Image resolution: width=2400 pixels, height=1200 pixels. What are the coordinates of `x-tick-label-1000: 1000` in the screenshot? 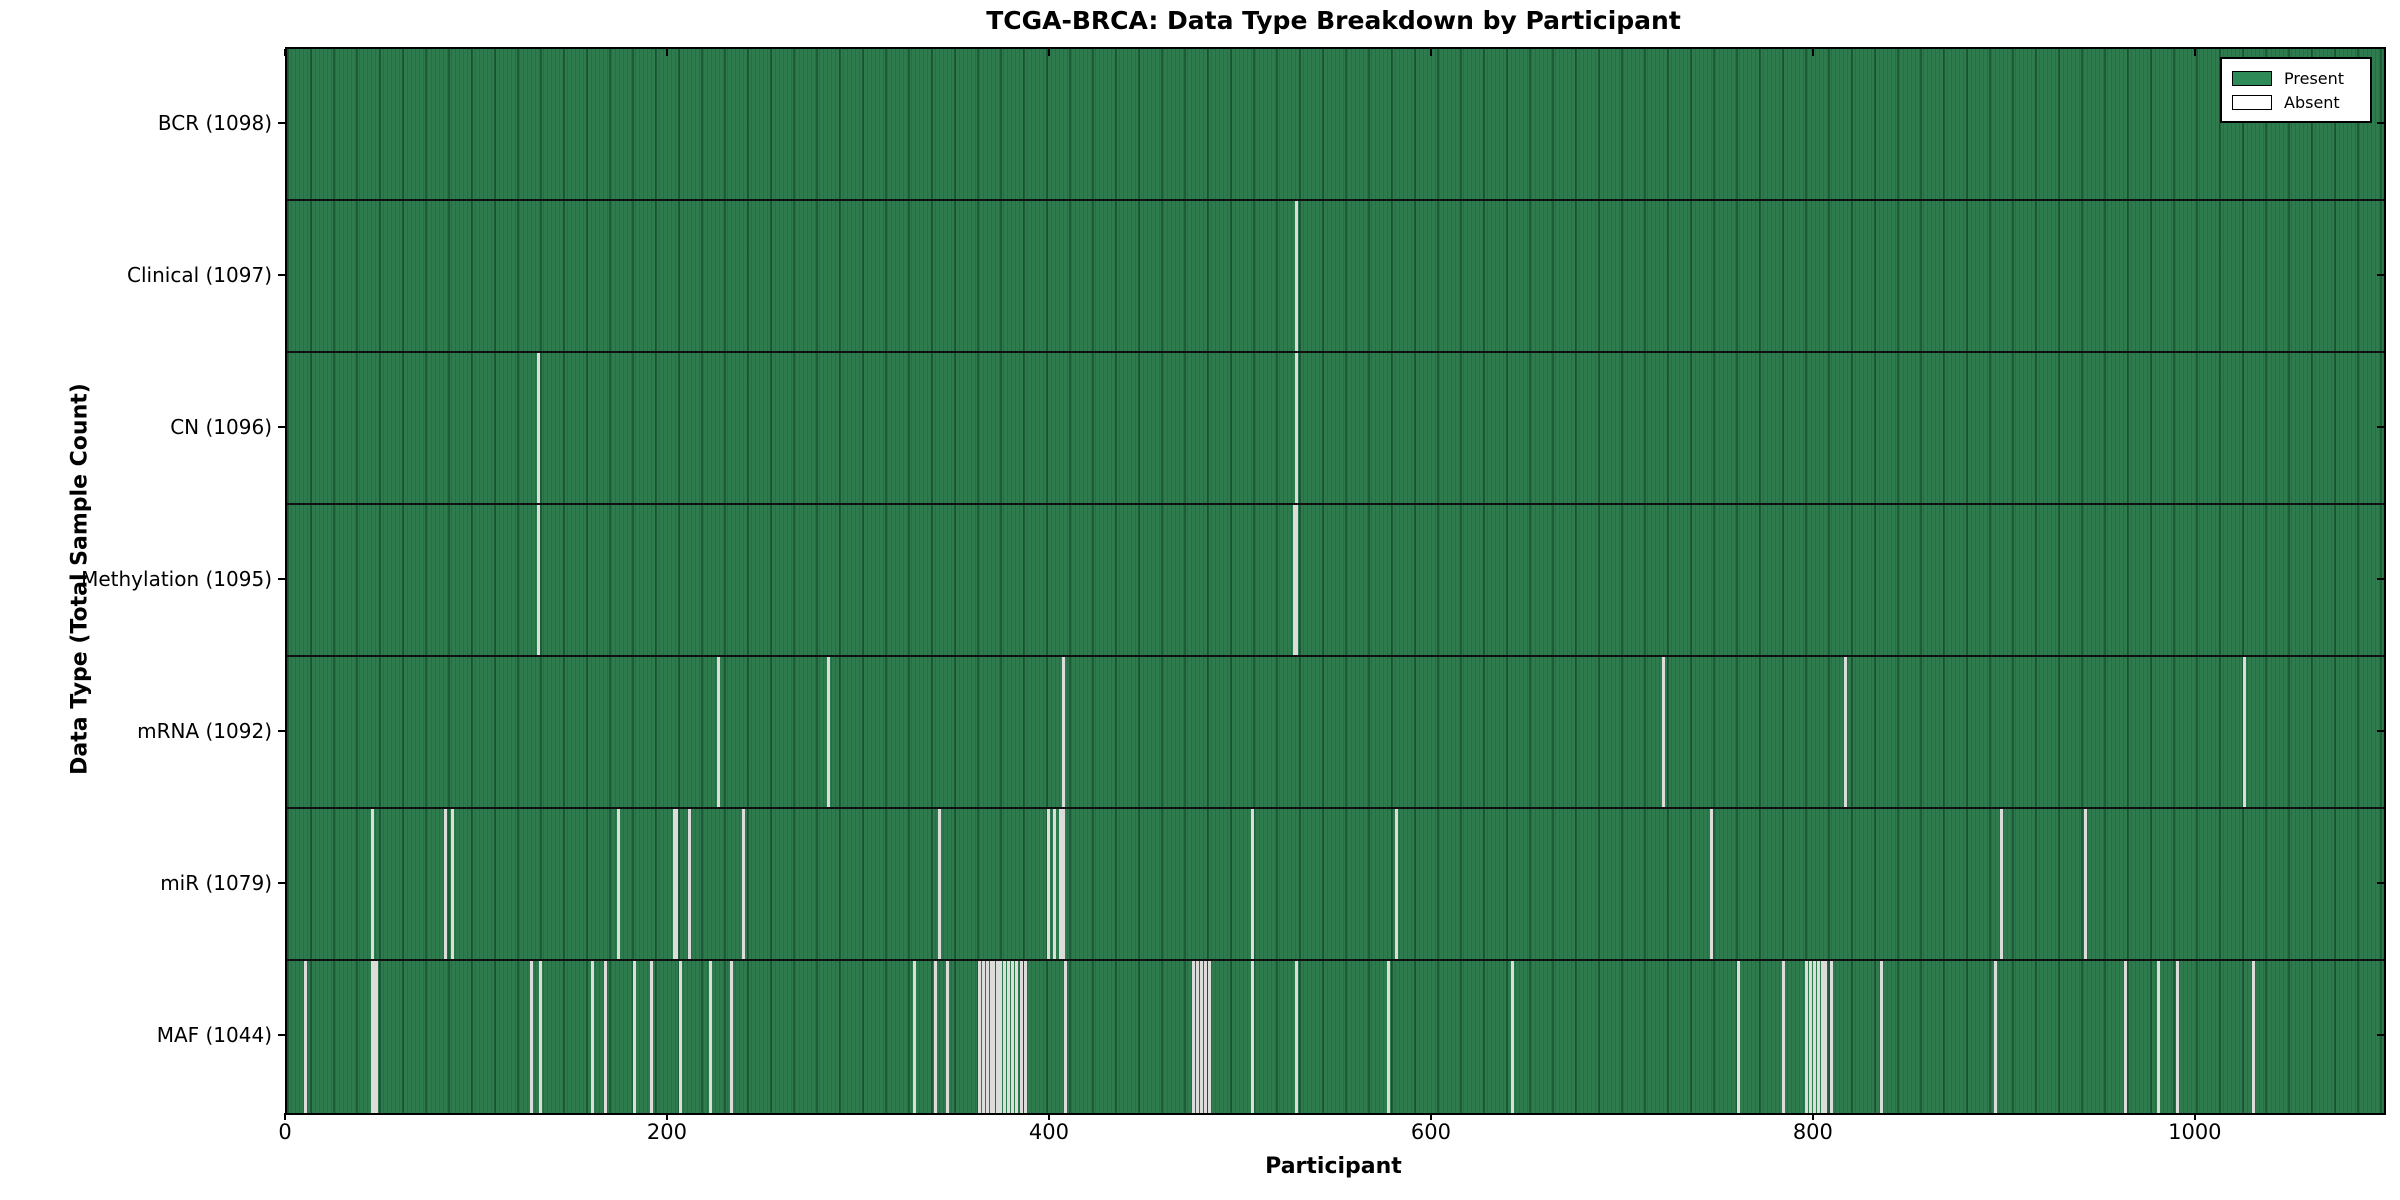 It's located at (2195, 1132).